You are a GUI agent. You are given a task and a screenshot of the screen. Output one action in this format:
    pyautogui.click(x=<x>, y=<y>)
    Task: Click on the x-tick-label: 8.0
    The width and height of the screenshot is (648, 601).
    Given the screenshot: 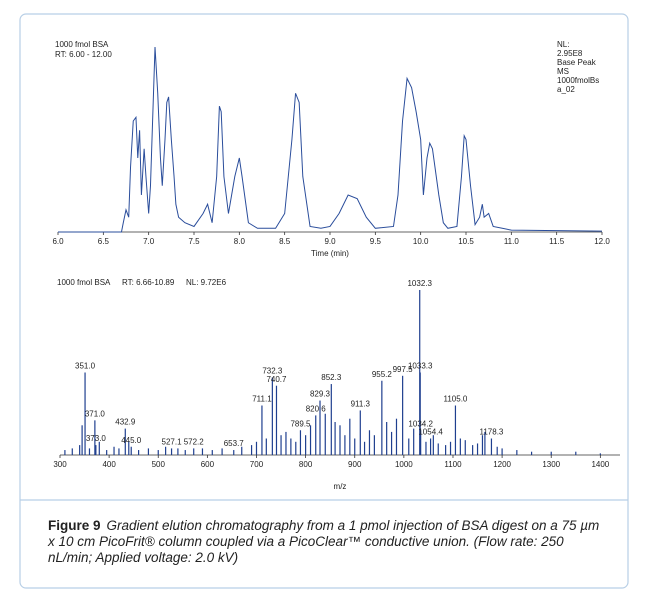 What is the action you would take?
    pyautogui.click(x=240, y=241)
    